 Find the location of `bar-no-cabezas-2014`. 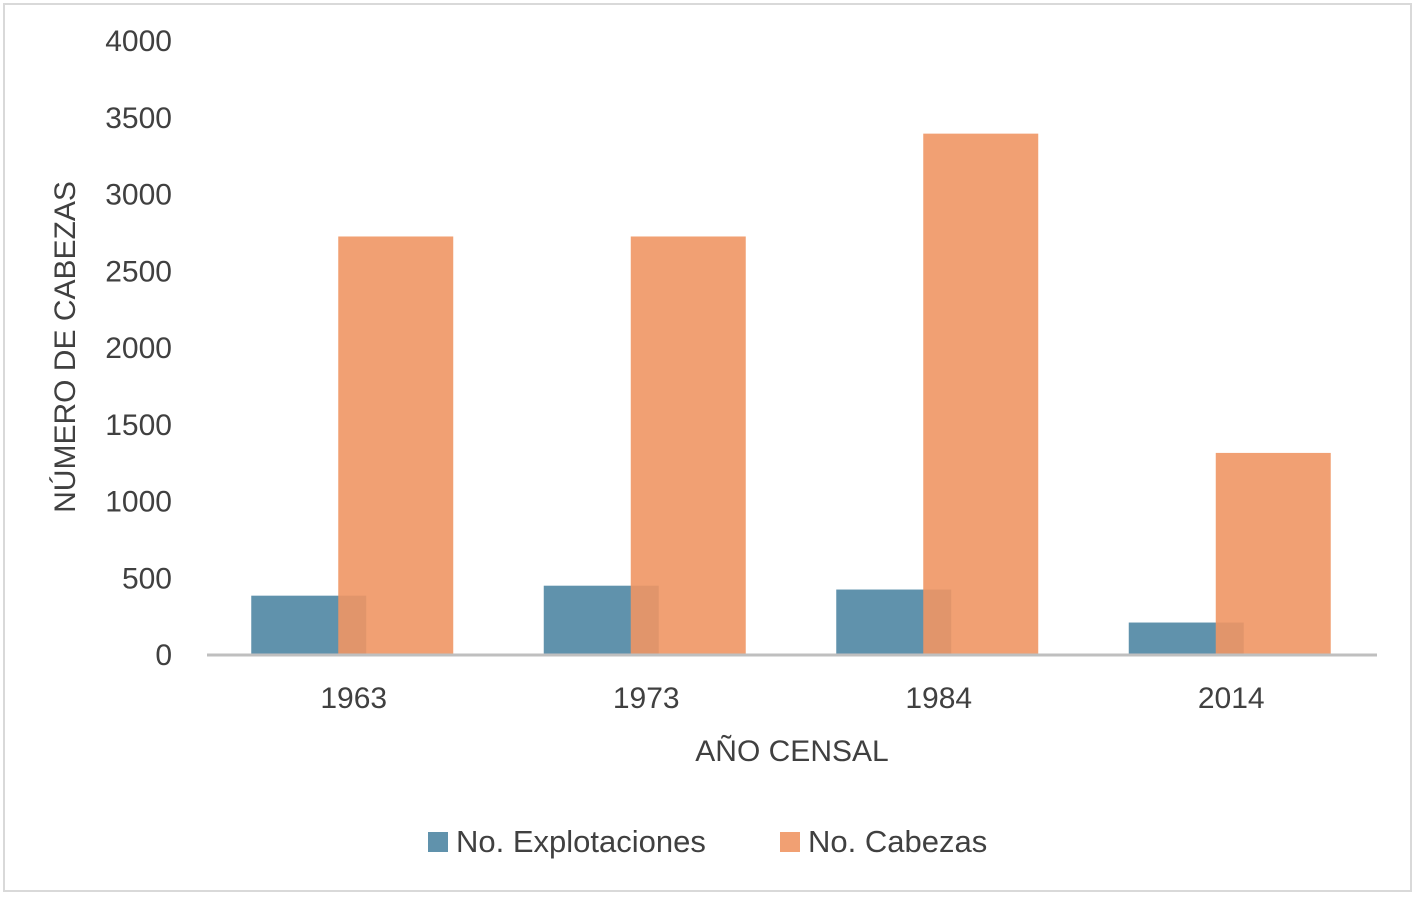

bar-no-cabezas-2014 is located at coordinates (1273, 553).